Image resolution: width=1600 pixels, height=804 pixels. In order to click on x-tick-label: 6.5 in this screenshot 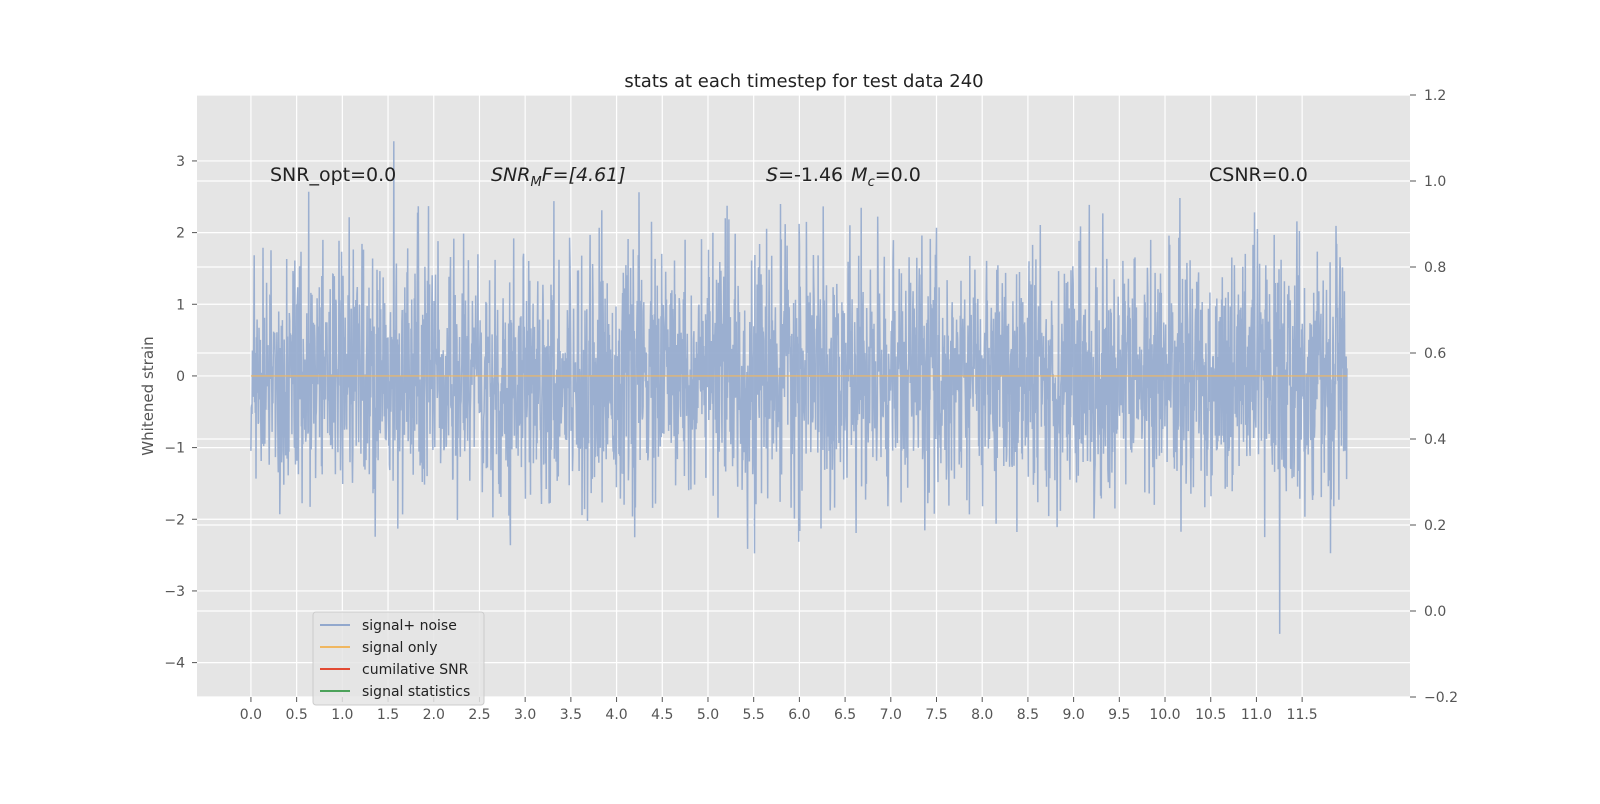, I will do `click(845, 715)`.